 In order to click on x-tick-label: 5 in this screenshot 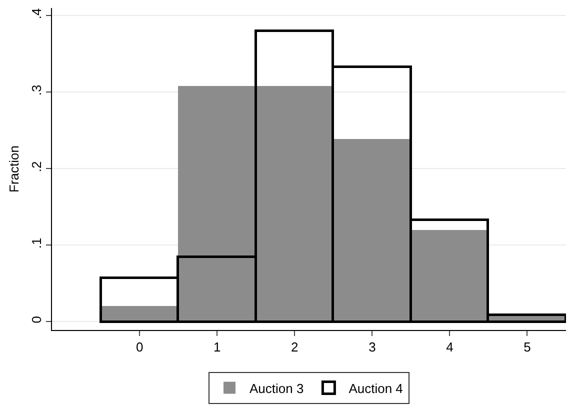, I will do `click(527, 347)`.